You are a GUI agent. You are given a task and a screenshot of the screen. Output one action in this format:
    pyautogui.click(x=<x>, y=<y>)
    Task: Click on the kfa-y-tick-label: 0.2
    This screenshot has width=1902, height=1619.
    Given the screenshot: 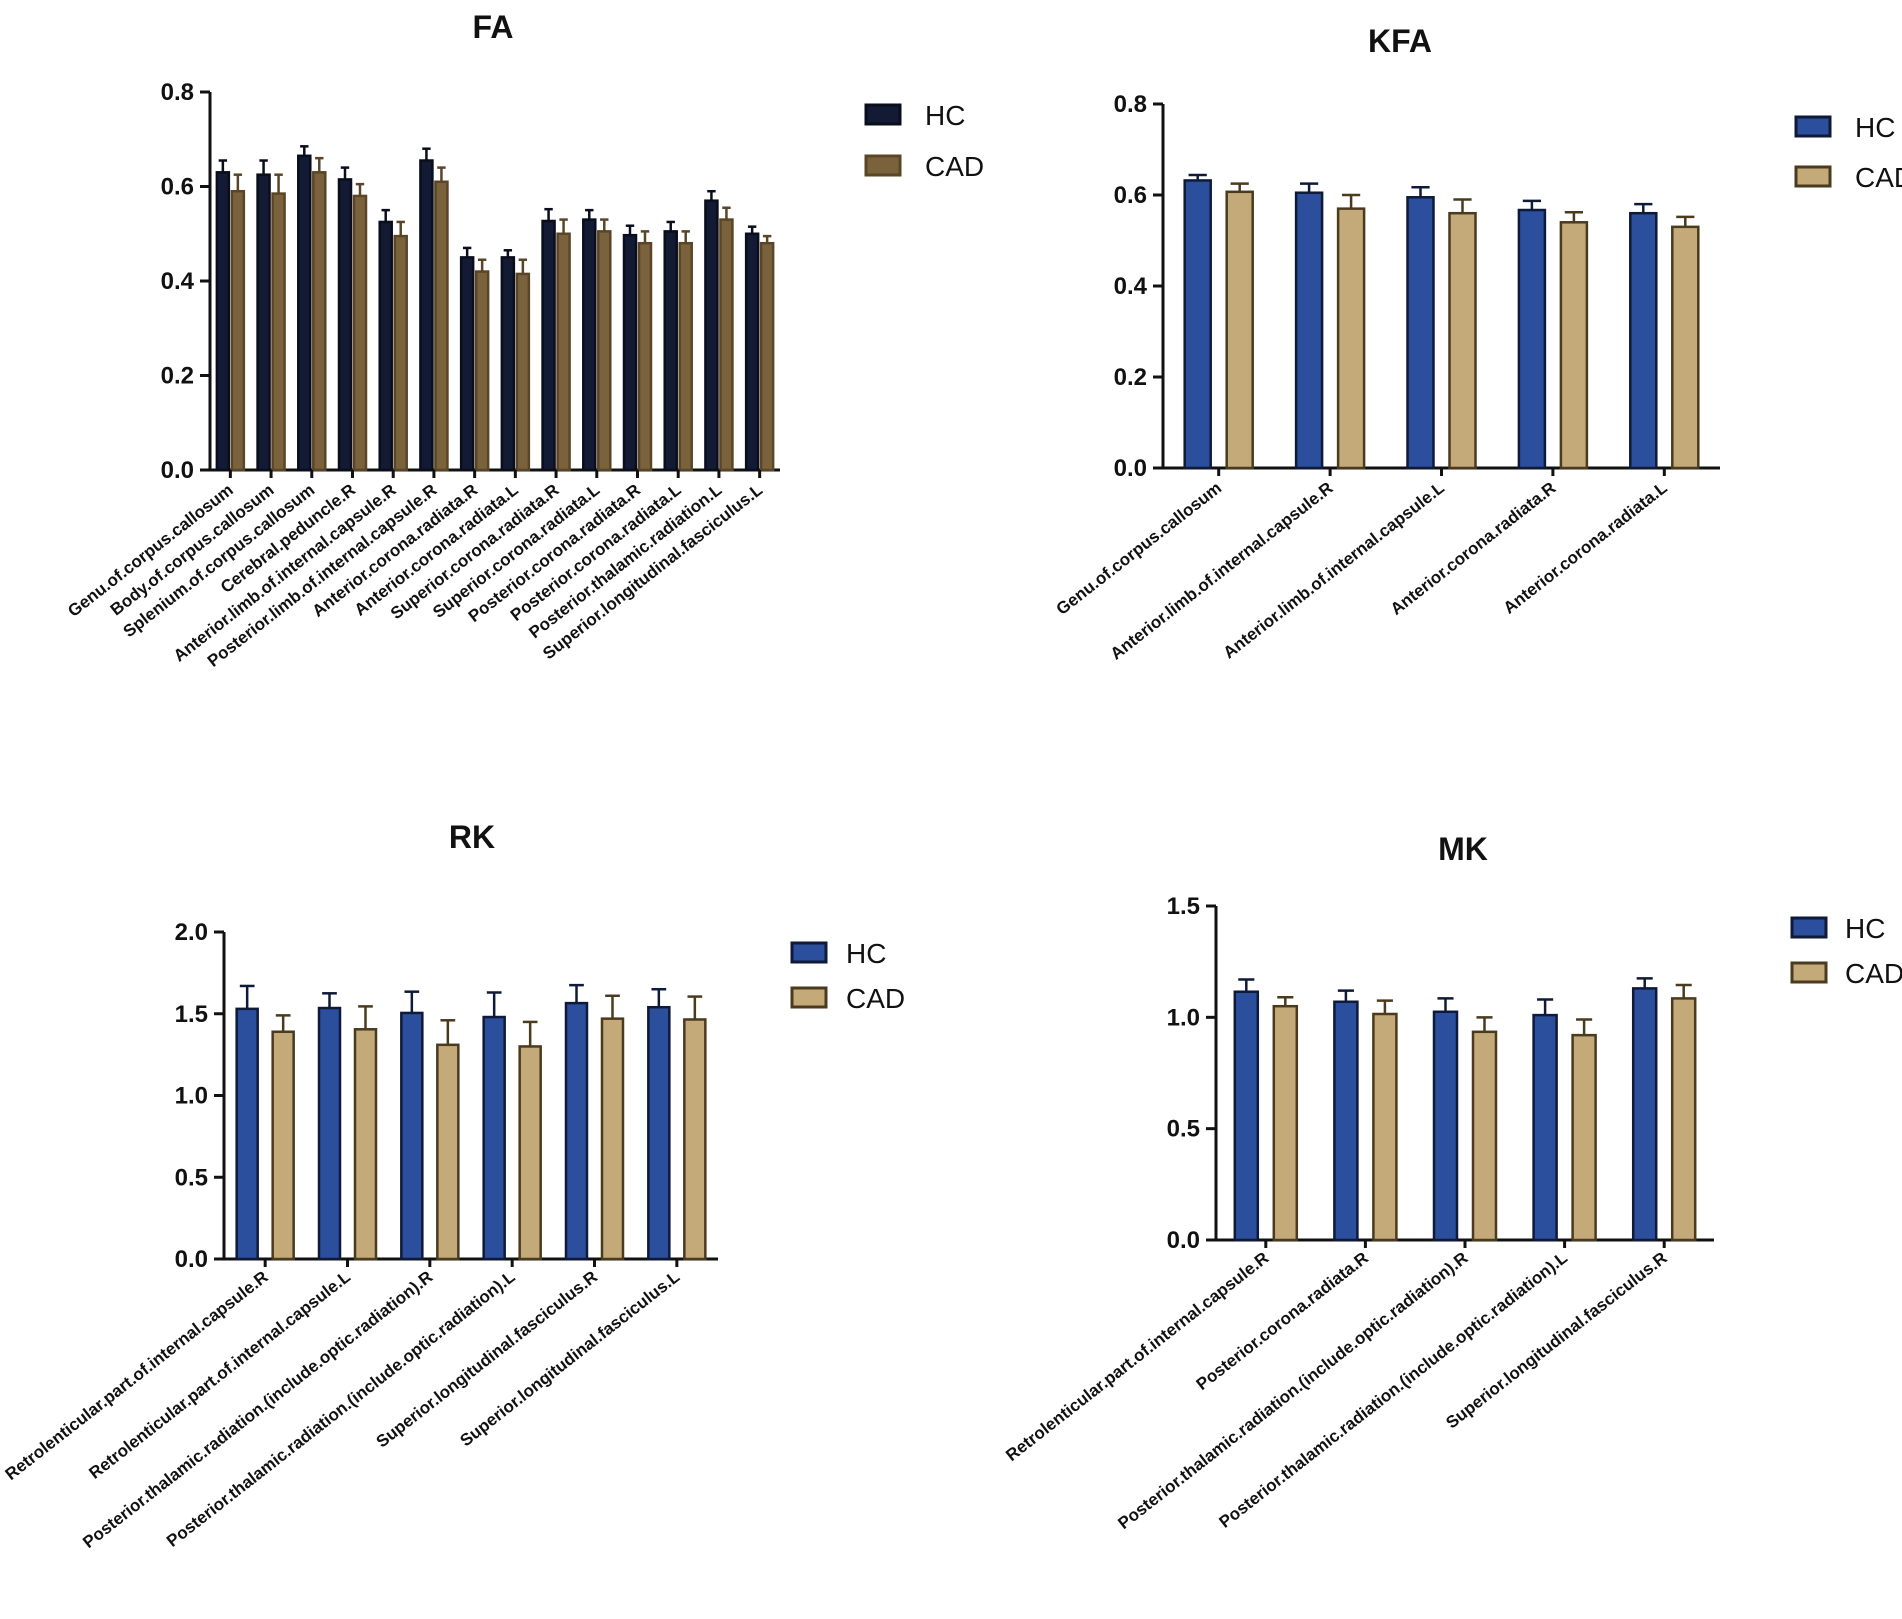 What is the action you would take?
    pyautogui.click(x=1130, y=377)
    